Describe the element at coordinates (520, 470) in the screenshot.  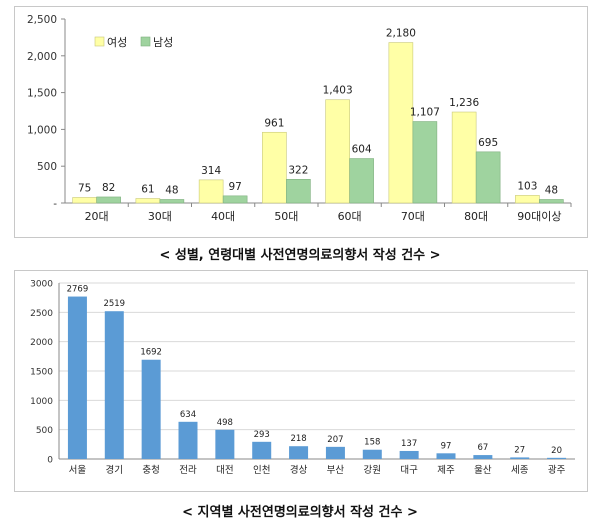
I see `x-tick-label: 세종` at that location.